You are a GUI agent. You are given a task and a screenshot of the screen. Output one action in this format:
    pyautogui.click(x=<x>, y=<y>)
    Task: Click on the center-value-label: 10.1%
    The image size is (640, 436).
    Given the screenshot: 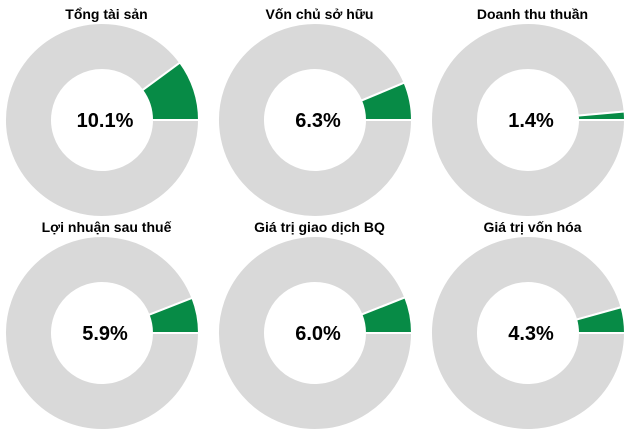 What is the action you would take?
    pyautogui.click(x=105, y=121)
    